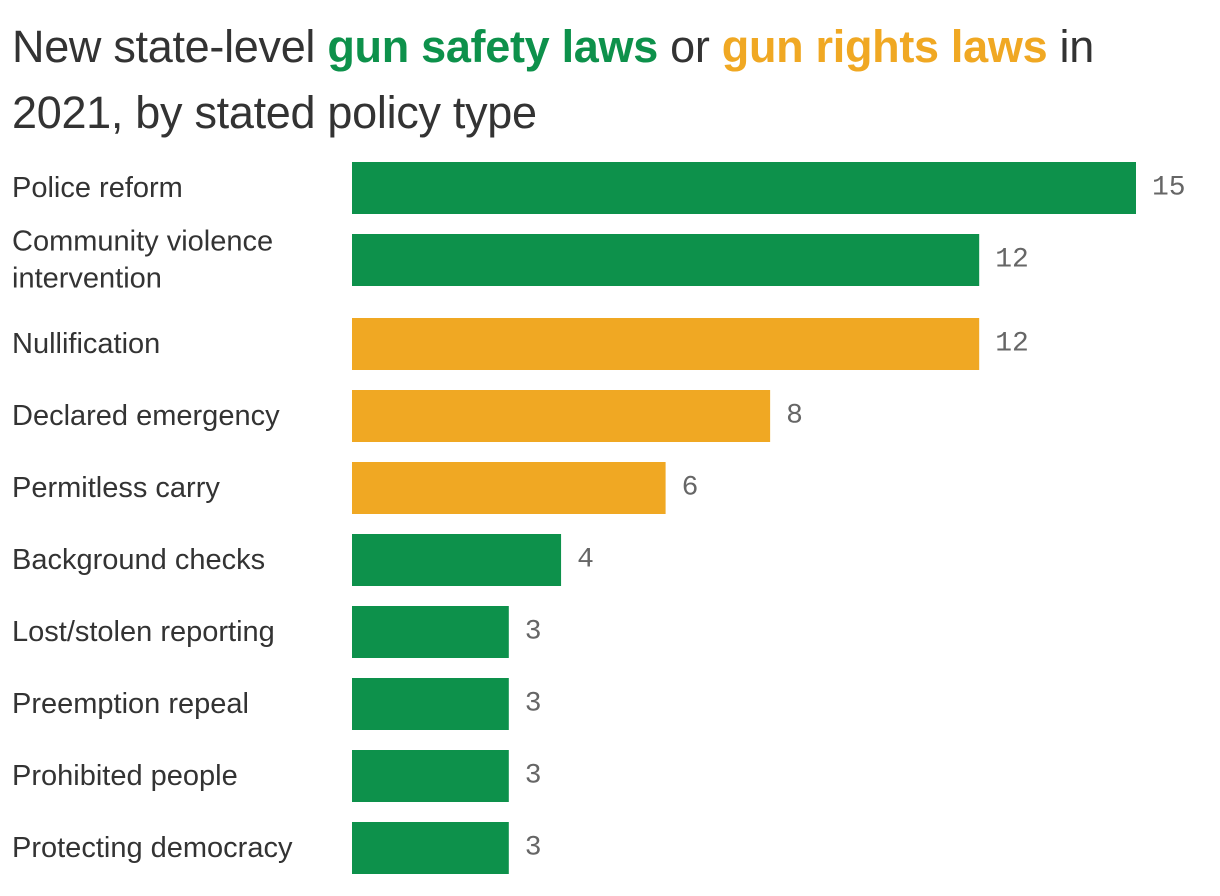 This screenshot has width=1220, height=896. Describe the element at coordinates (86, 344) in the screenshot. I see `category-label: Nullification` at that location.